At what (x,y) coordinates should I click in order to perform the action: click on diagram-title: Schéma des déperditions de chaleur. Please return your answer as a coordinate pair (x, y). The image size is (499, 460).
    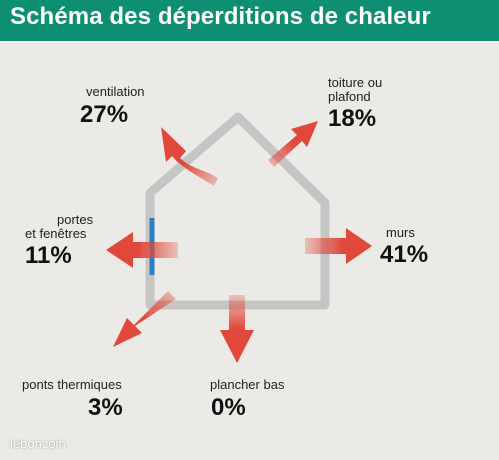
    Looking at the image, I should click on (220, 16).